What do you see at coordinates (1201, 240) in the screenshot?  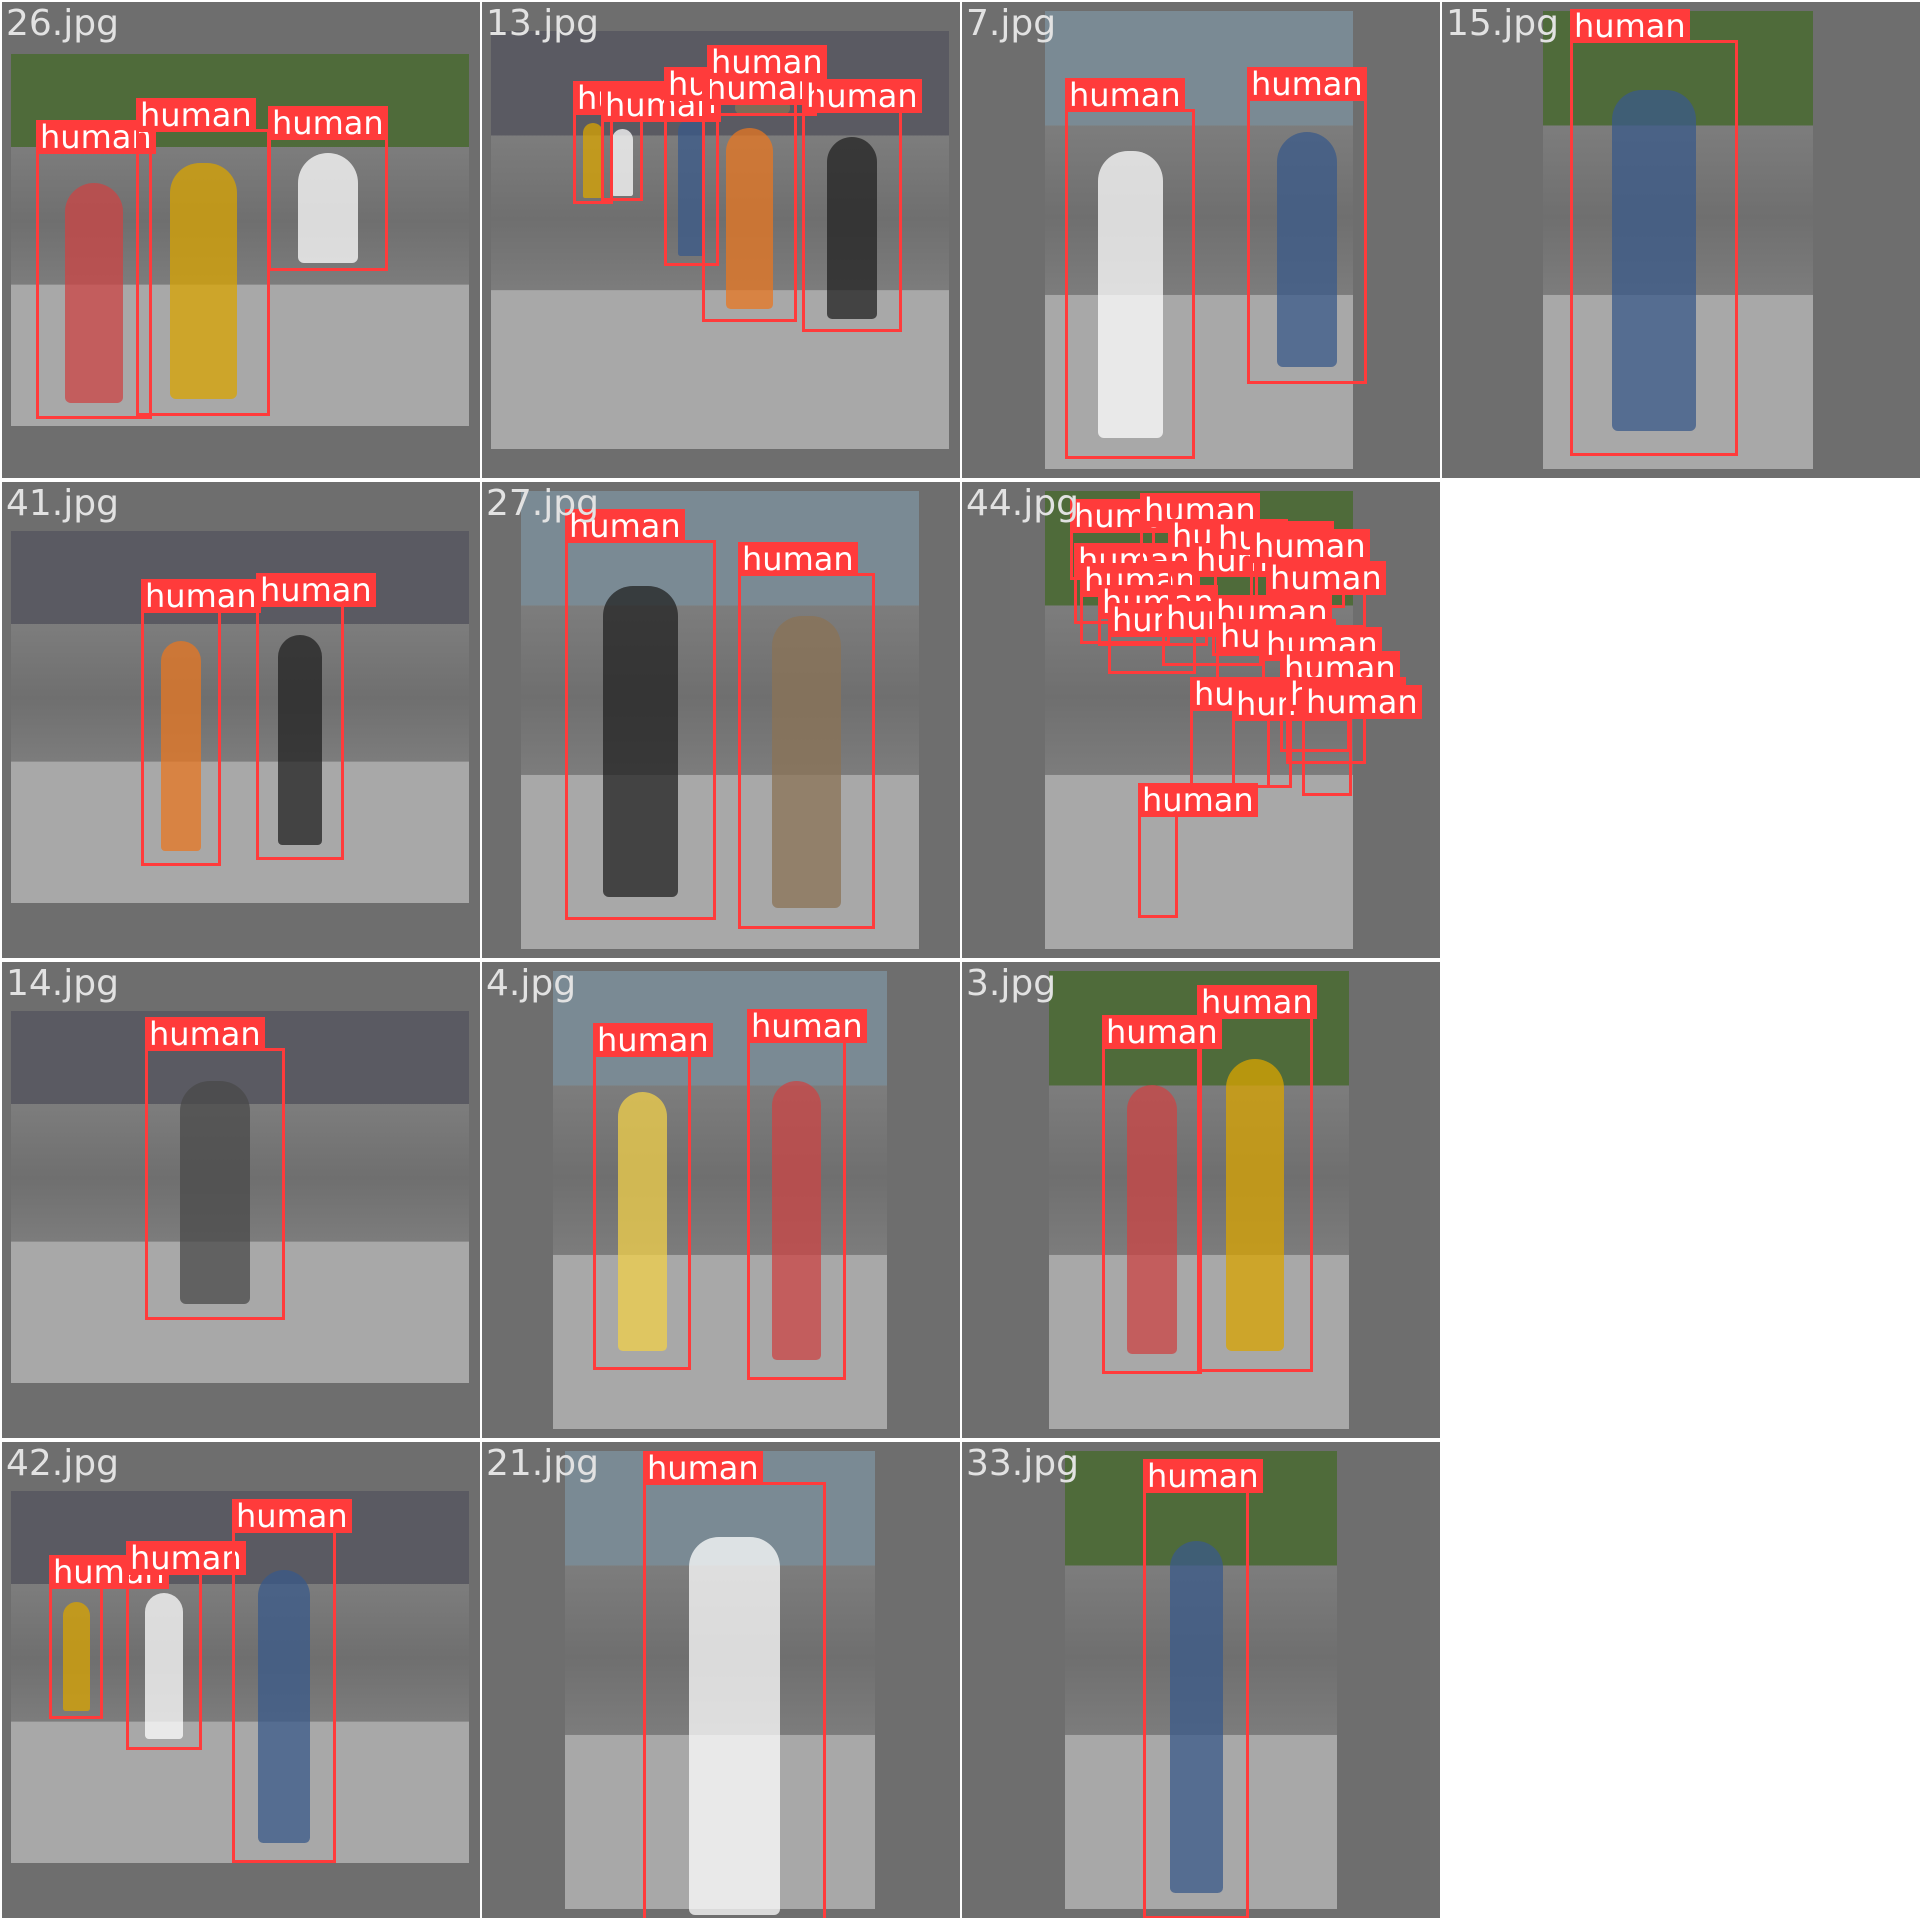 I see `image-tile: 7.jpg human human` at bounding box center [1201, 240].